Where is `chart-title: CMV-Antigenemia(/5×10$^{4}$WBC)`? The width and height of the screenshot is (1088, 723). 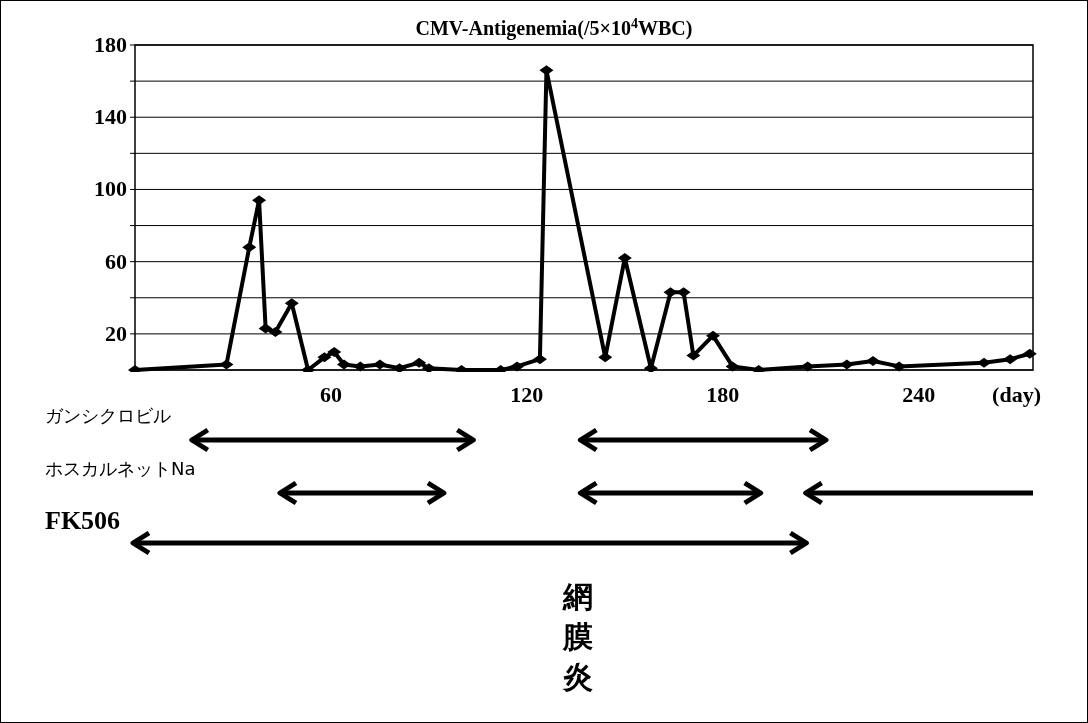
chart-title: CMV-Antigenemia(/5×10$^{4}$WBC) is located at coordinates (554, 27).